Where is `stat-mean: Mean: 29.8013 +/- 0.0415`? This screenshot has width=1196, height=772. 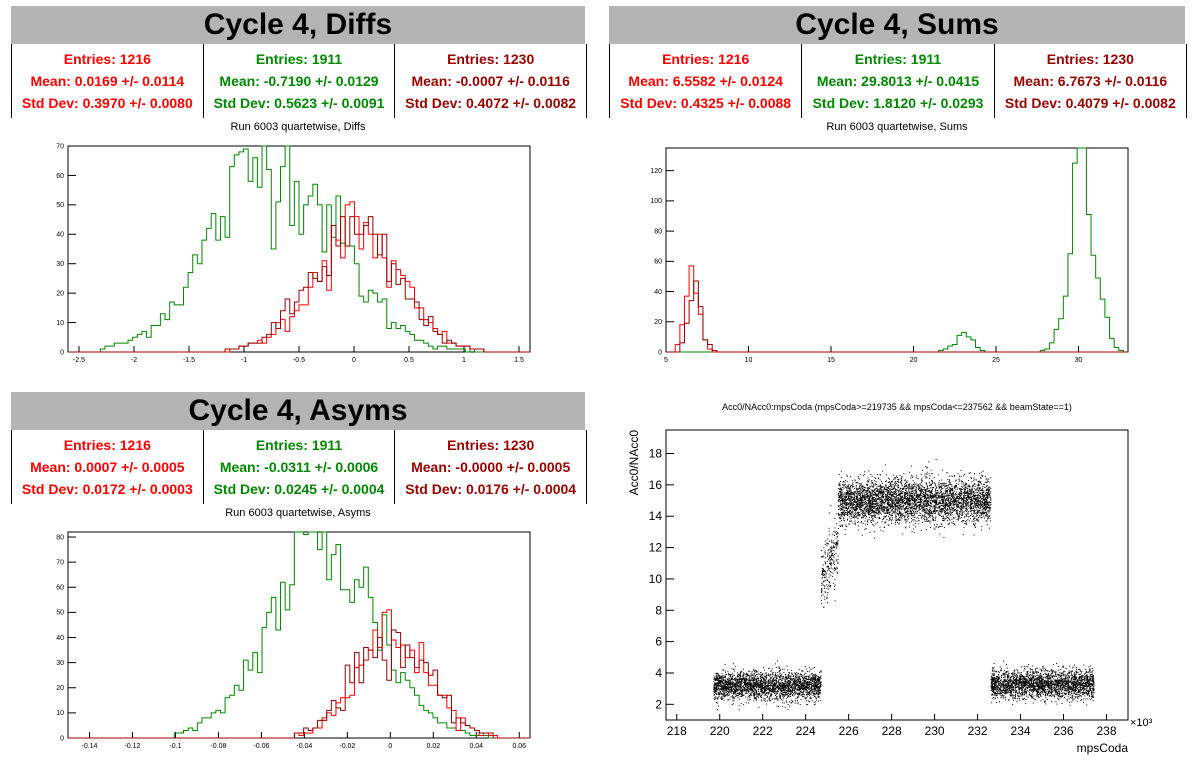
stat-mean: Mean: 29.8013 +/- 0.0415 is located at coordinates (898, 81).